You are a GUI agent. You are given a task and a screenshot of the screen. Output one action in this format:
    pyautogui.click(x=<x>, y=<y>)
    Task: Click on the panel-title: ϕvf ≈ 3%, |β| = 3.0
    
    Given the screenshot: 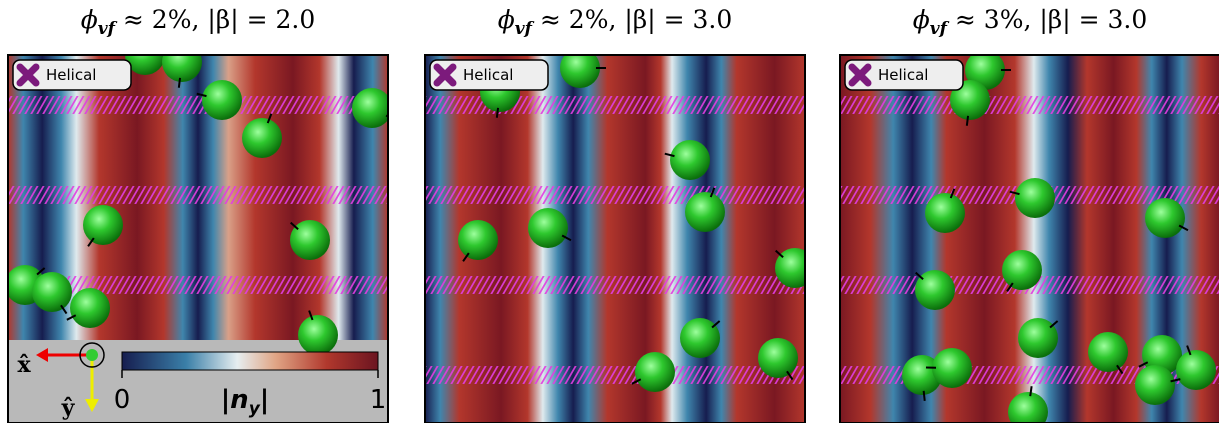 What is the action you would take?
    pyautogui.click(x=1030, y=22)
    